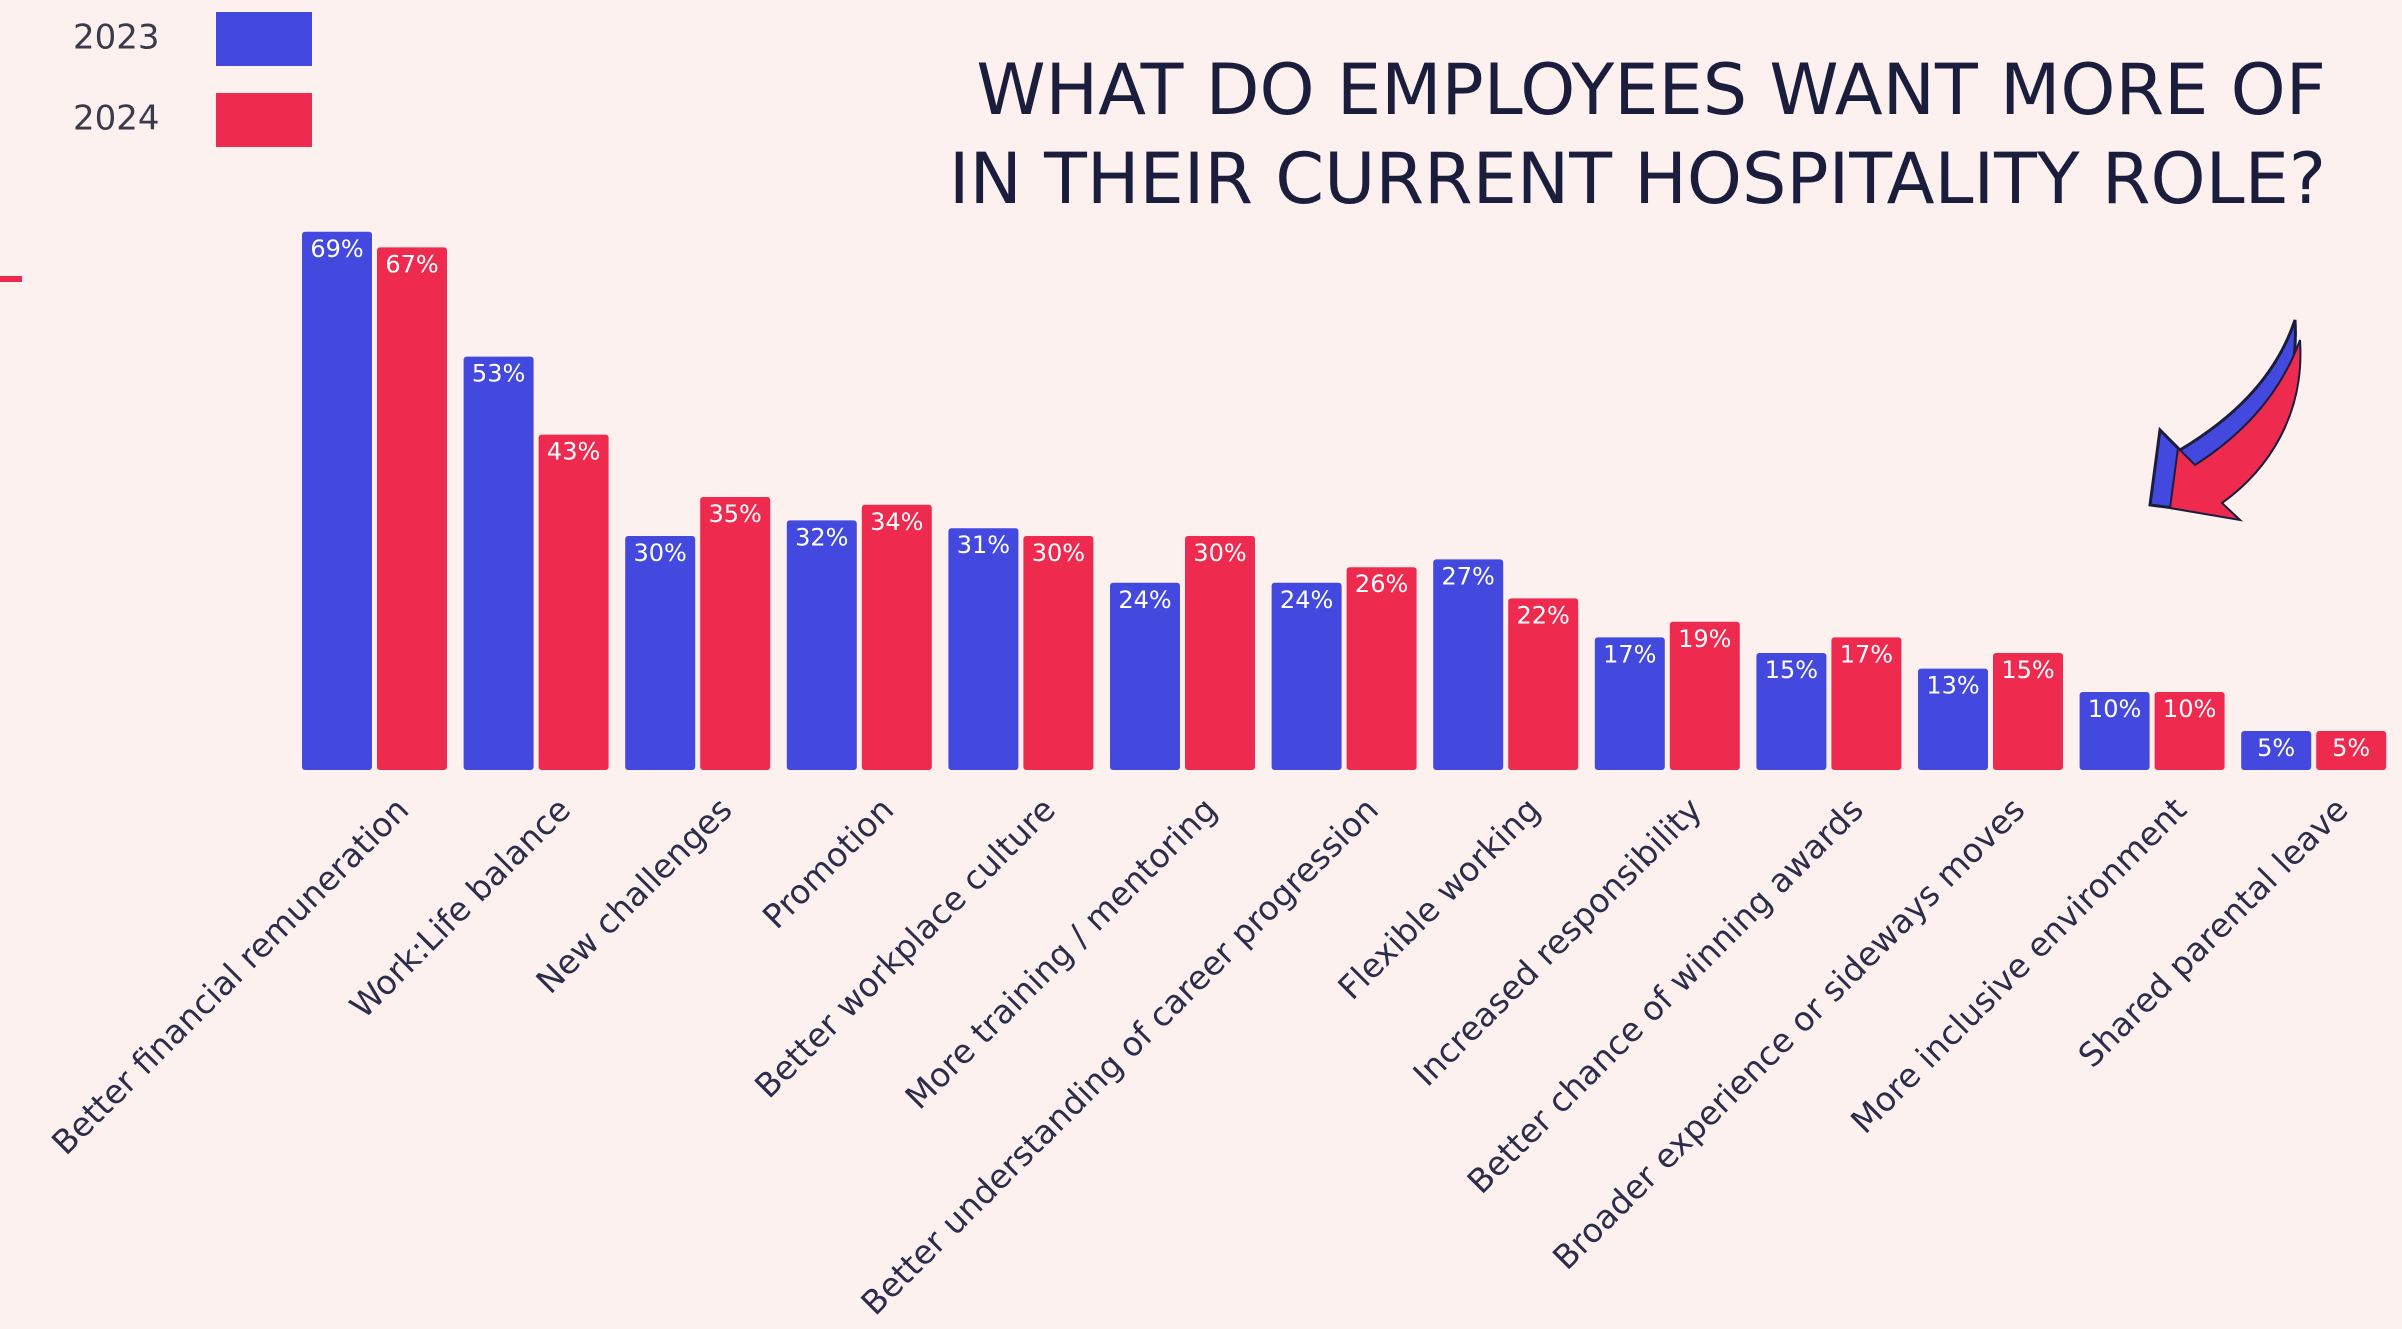  What do you see at coordinates (1637, 179) in the screenshot?
I see `chart-title: IN THEIR CURRENT HOSPITALITY ROLE?` at bounding box center [1637, 179].